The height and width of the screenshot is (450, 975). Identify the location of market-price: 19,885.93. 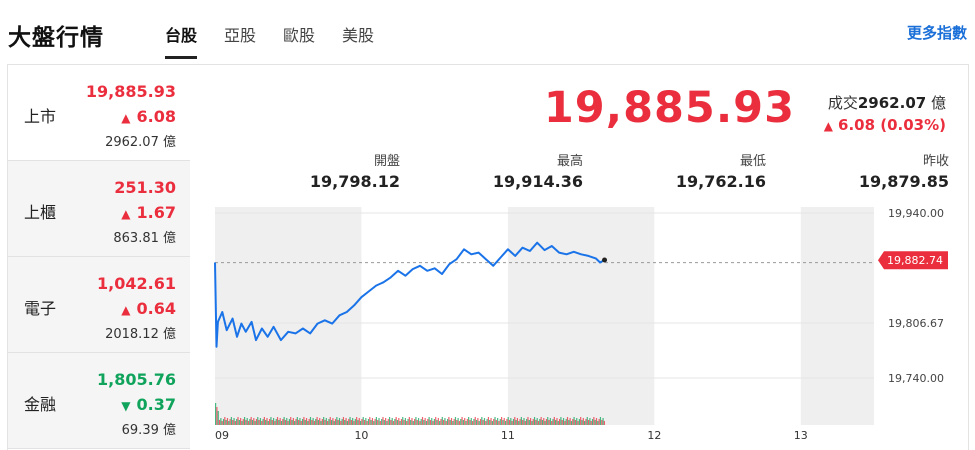
(130, 91).